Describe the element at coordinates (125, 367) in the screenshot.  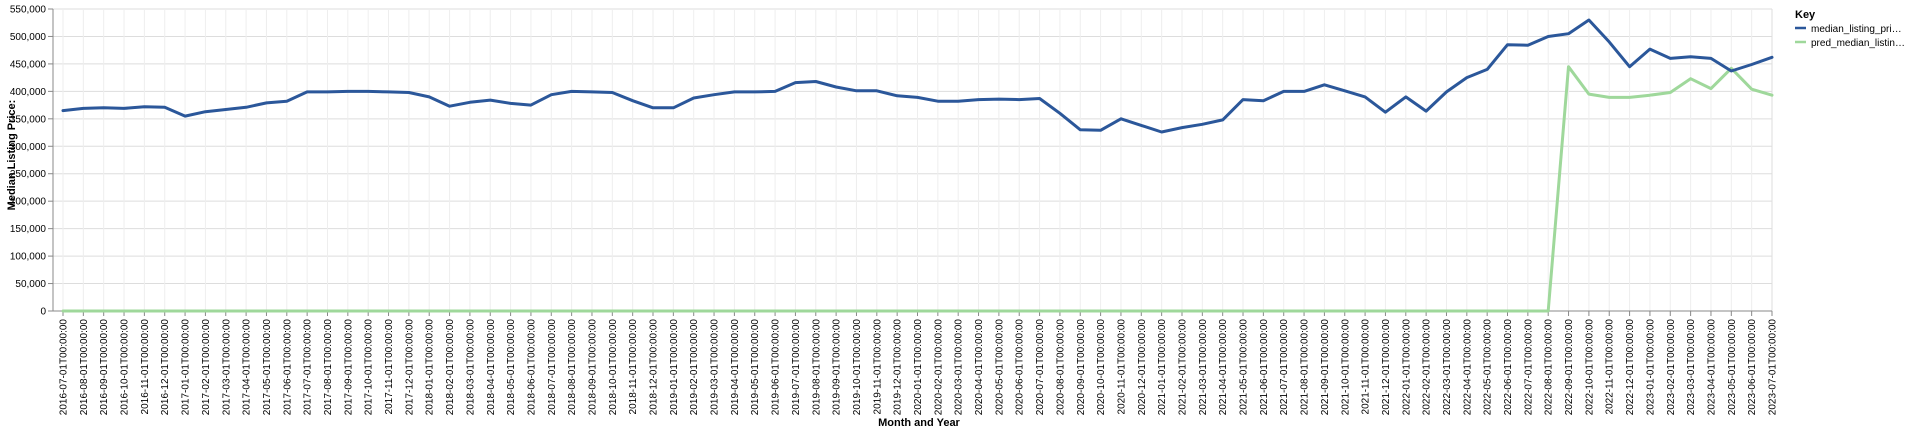
I see `x-tick-label: 2016-10-01T00:00:00` at that location.